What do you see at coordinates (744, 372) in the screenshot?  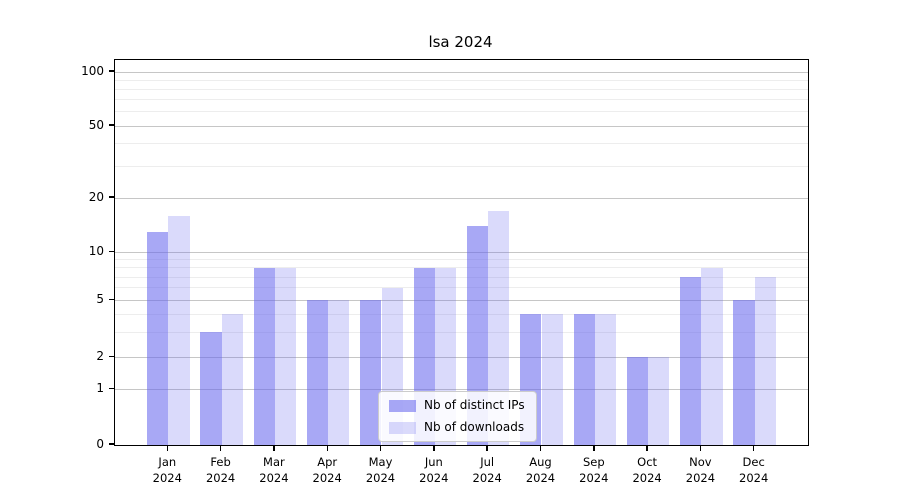 I see `bar-dec-ips` at bounding box center [744, 372].